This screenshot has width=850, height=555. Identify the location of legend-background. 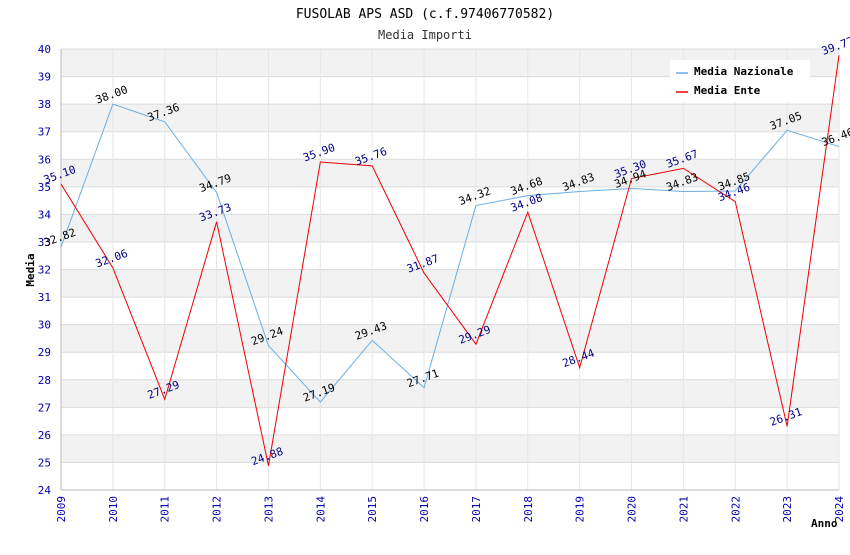
(740, 81).